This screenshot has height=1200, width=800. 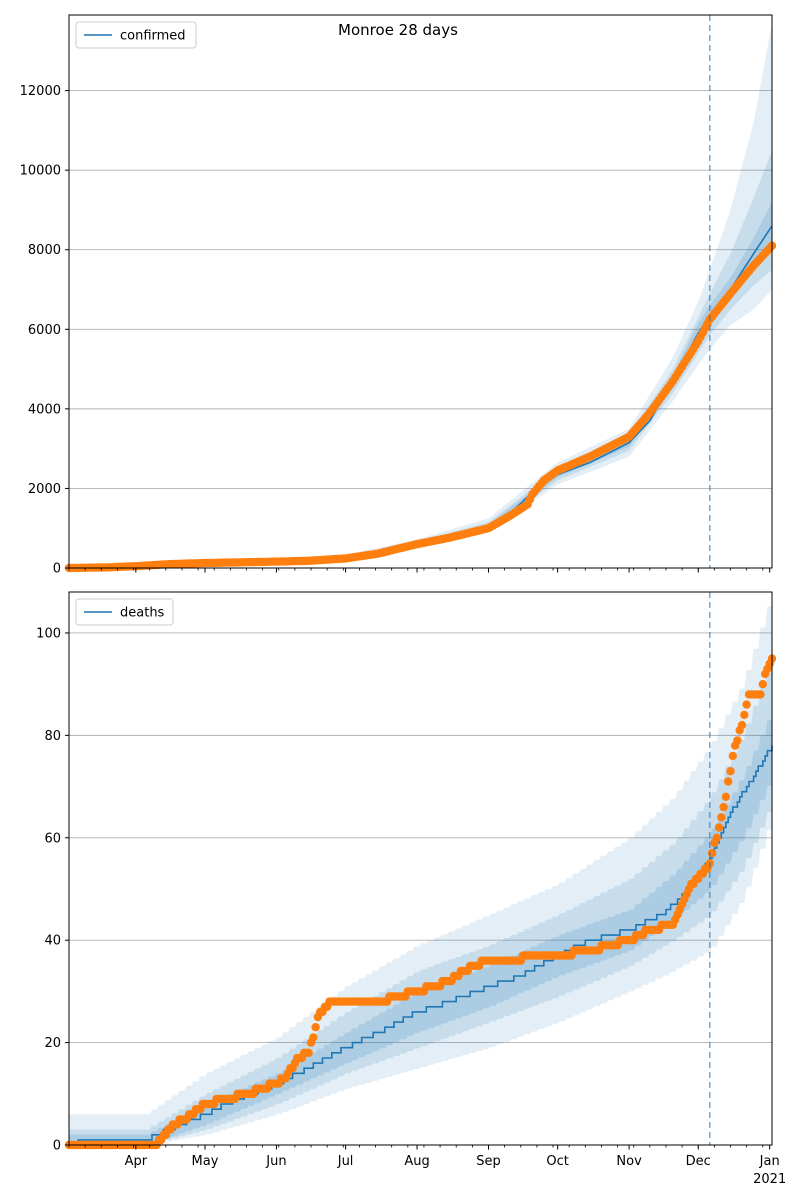 I want to click on legend: confirmed, so click(x=136, y=35).